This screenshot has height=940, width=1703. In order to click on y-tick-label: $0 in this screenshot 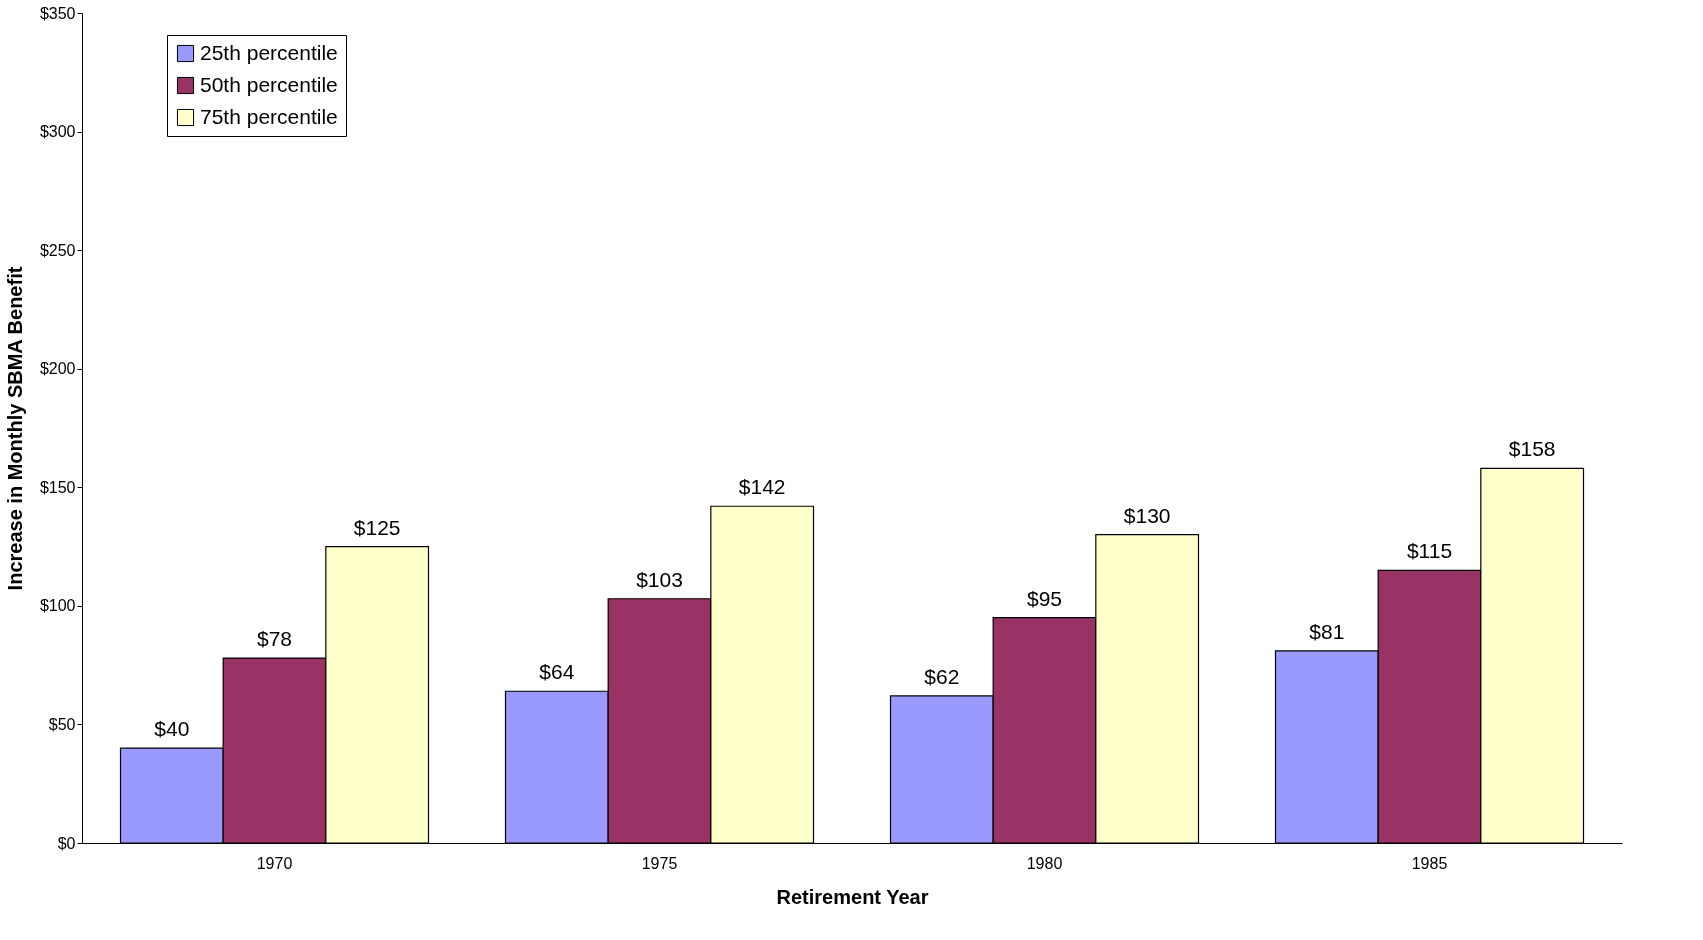, I will do `click(66, 843)`.